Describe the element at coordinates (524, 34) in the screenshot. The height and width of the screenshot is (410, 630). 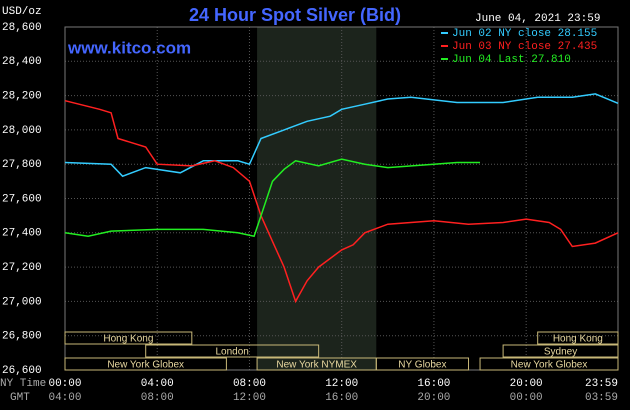
I see `legend-label: Jun 02 NY close 28.155` at that location.